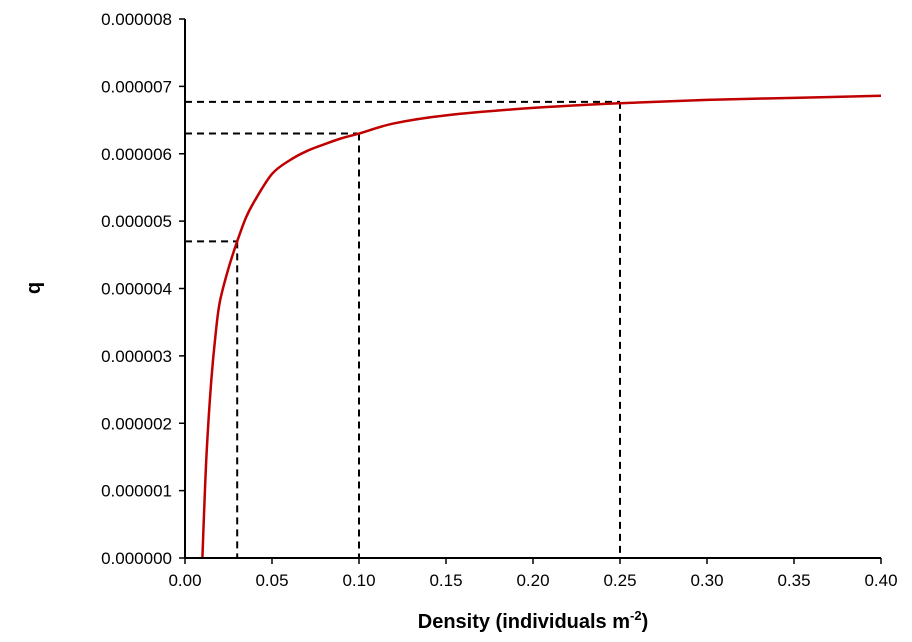 Image resolution: width=912 pixels, height=642 pixels. What do you see at coordinates (358, 580) in the screenshot?
I see `x-tick-label: 0.10` at bounding box center [358, 580].